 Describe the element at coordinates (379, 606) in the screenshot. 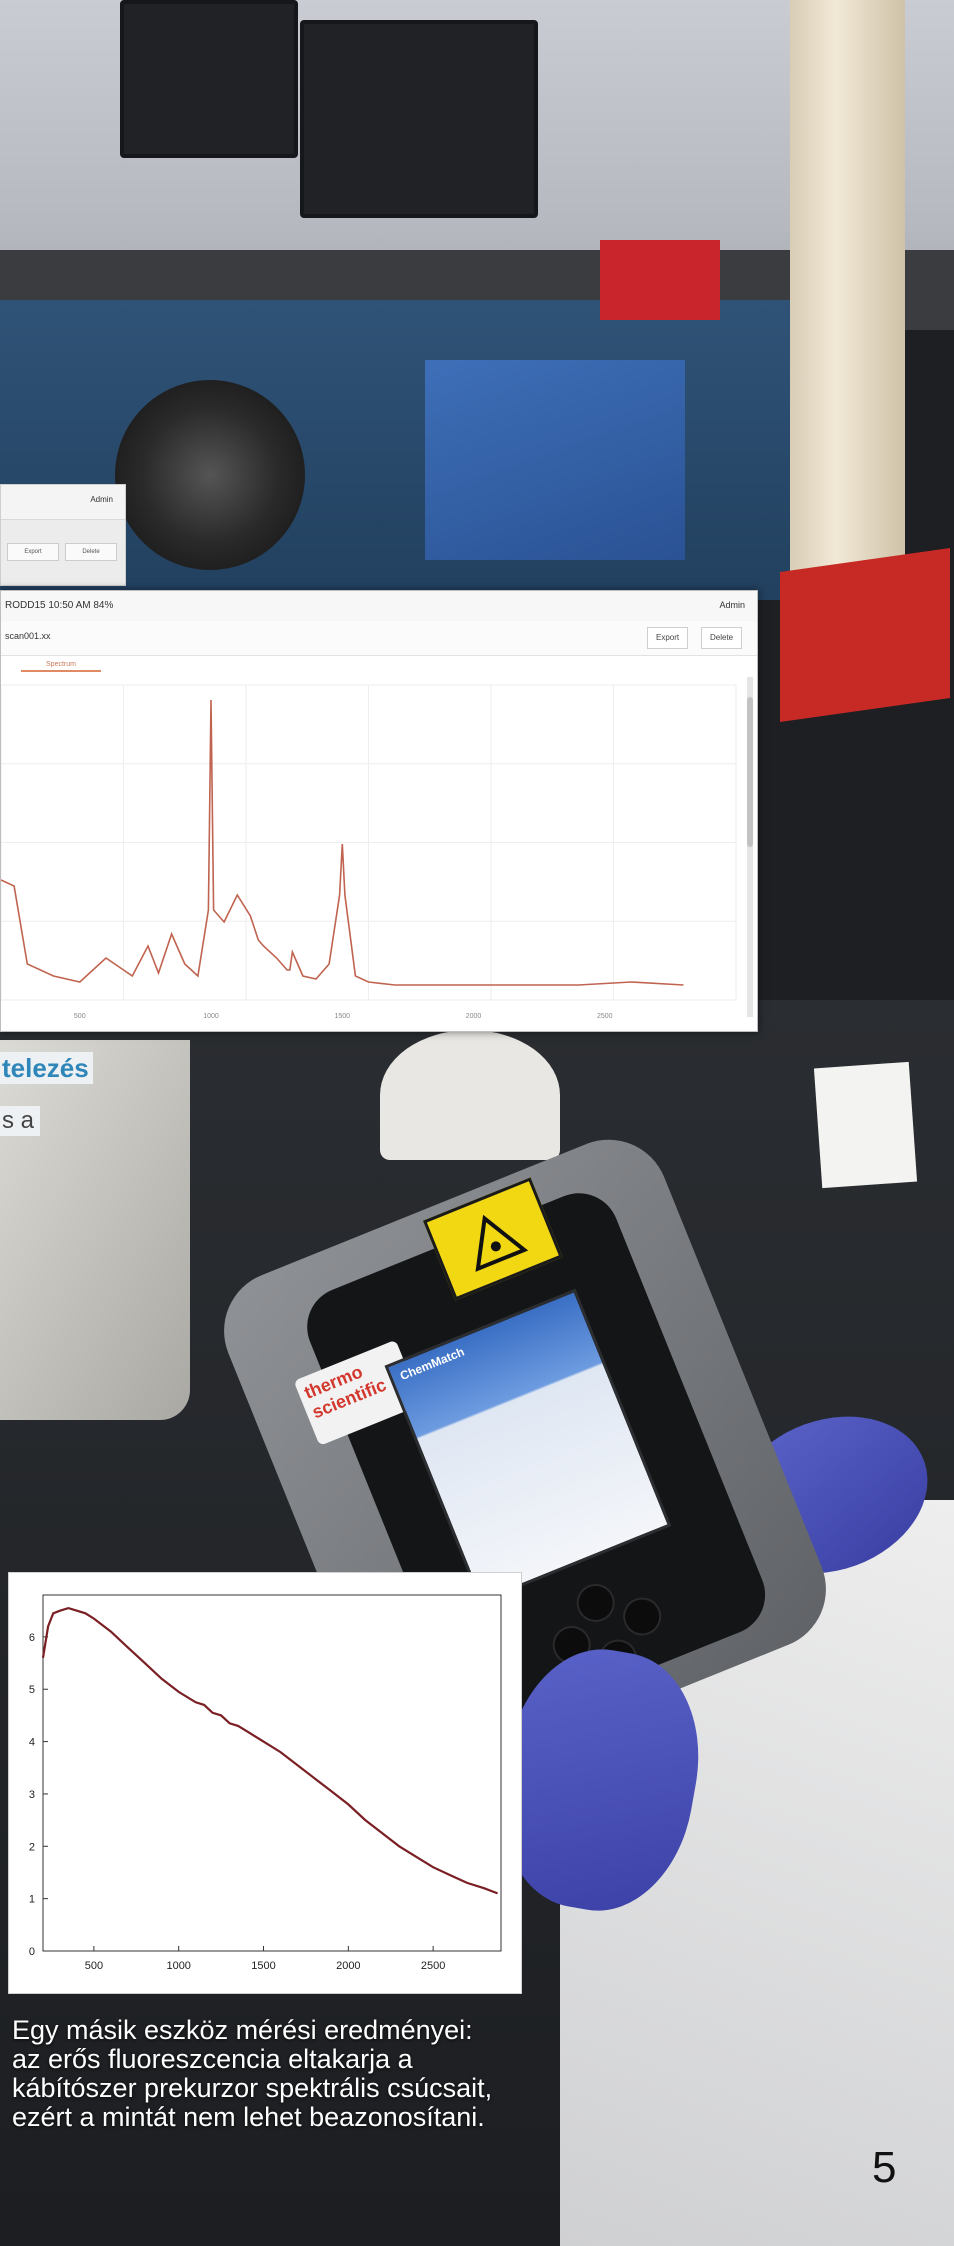

I see `status-bar: RODD15 10:50 AM 84% Admin` at that location.